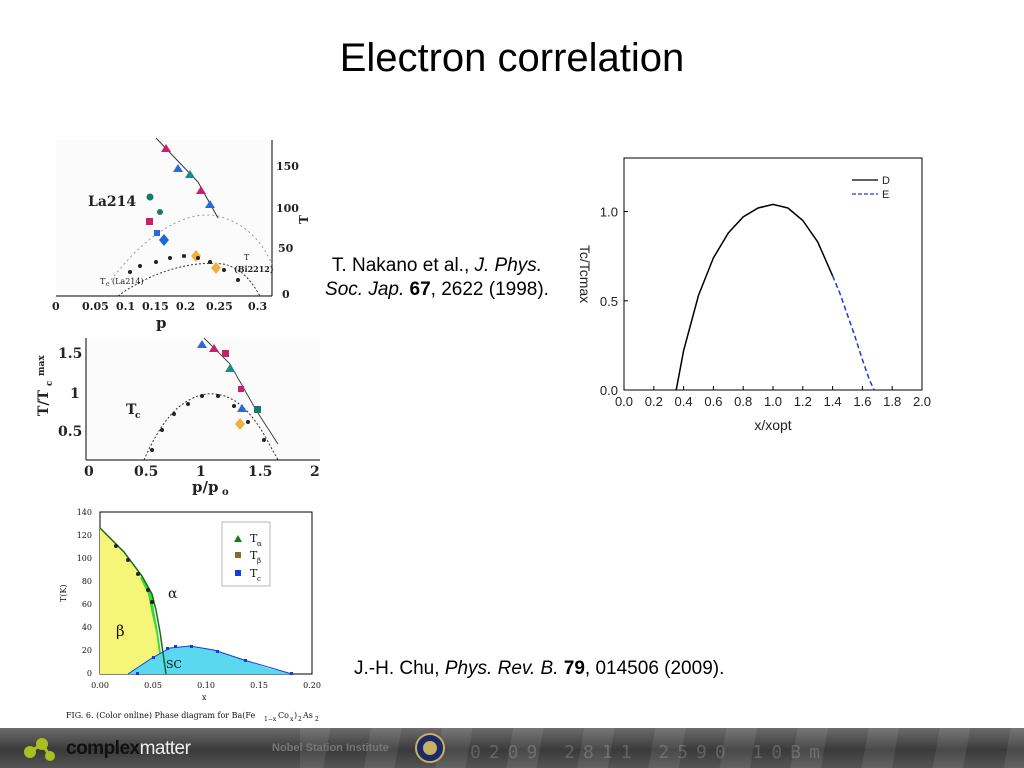 The width and height of the screenshot is (1024, 768). Describe the element at coordinates (300, 719) in the screenshot. I see `phase-caption-sub2a: 2` at that location.